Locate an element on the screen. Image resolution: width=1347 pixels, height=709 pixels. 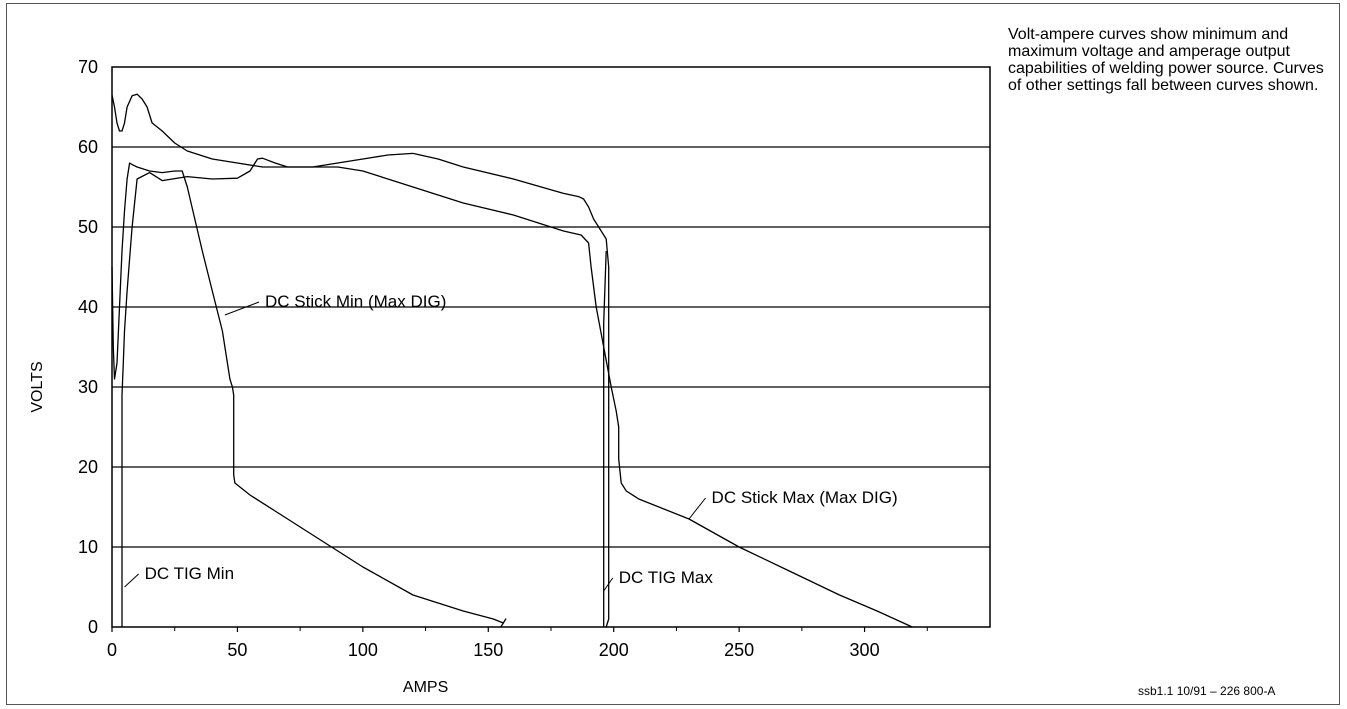
figure-reference: ssb1.1 10/91 – 226 800-A is located at coordinates (1207, 691).